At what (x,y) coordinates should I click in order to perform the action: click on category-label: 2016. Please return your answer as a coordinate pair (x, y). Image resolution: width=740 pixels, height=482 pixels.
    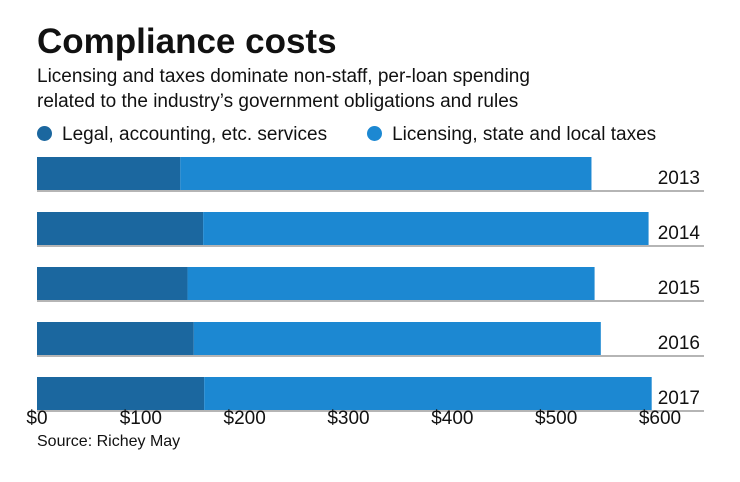
    Looking at the image, I should click on (679, 343).